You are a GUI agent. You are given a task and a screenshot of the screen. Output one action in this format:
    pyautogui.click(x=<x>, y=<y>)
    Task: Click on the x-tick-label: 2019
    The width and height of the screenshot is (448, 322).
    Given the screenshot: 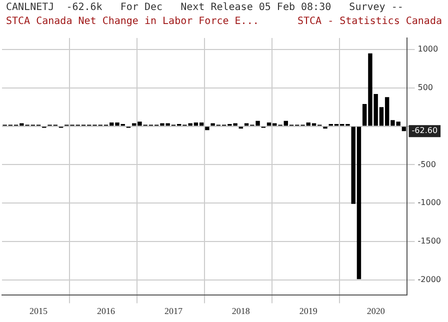 What is the action you would take?
    pyautogui.click(x=308, y=311)
    